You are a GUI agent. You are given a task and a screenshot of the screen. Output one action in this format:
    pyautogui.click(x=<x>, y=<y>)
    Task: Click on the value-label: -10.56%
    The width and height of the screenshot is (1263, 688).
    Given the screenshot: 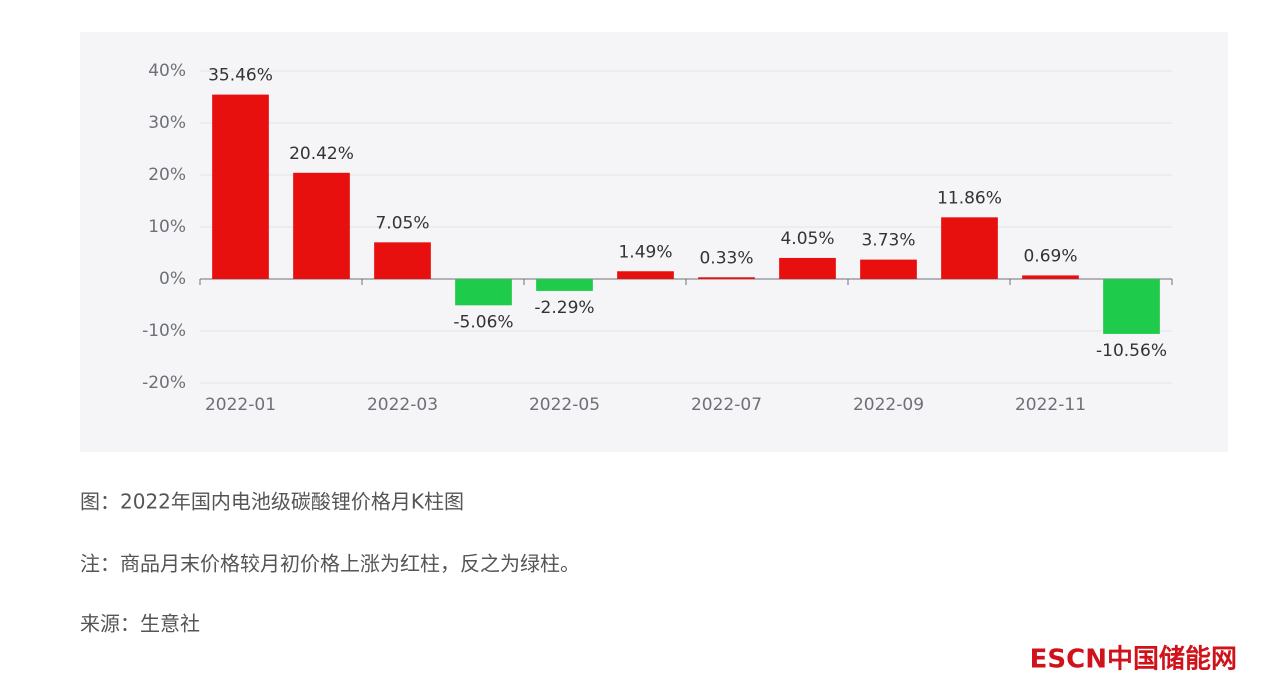 What is the action you would take?
    pyautogui.click(x=1131, y=351)
    